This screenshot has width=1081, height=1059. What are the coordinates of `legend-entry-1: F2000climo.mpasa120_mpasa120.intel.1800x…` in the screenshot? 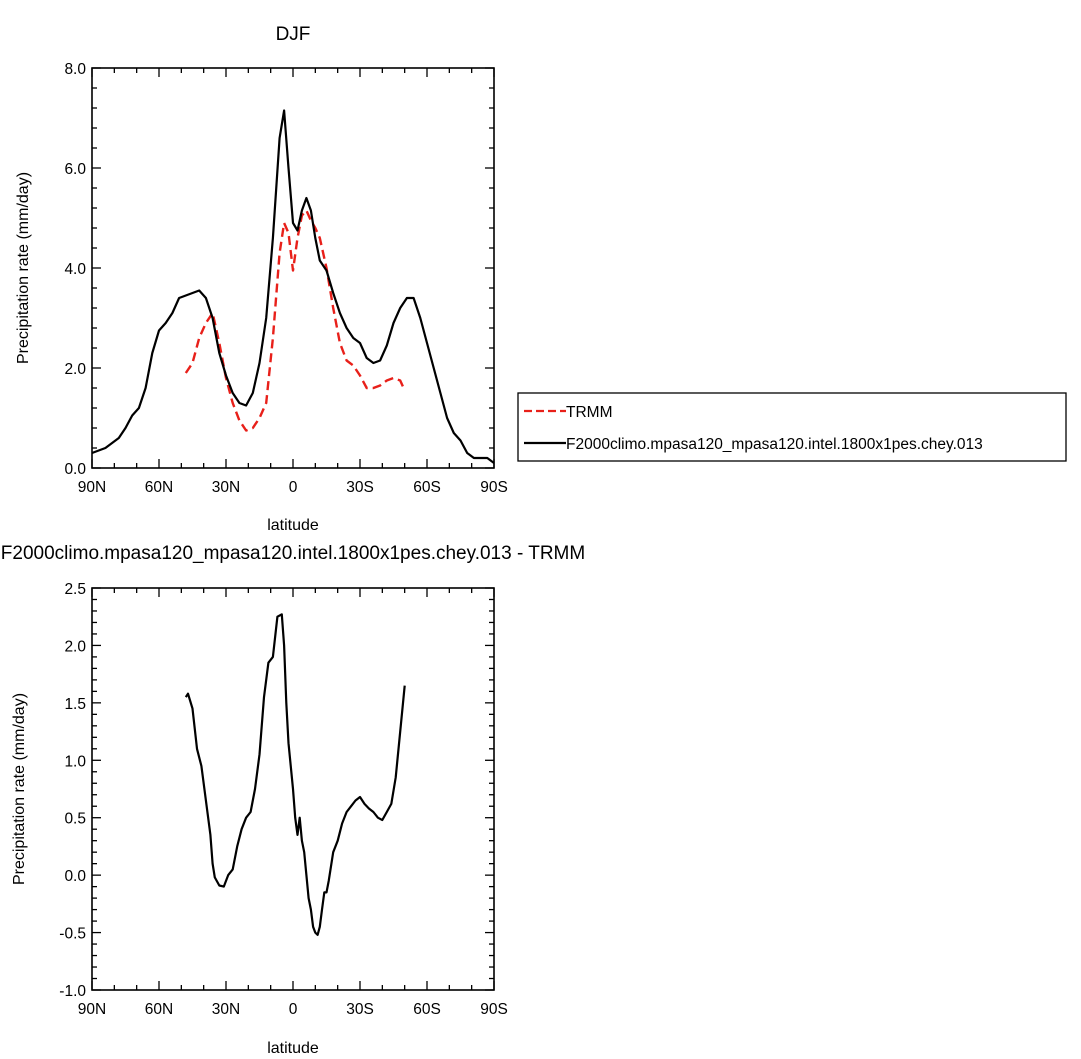 It's located at (774, 444).